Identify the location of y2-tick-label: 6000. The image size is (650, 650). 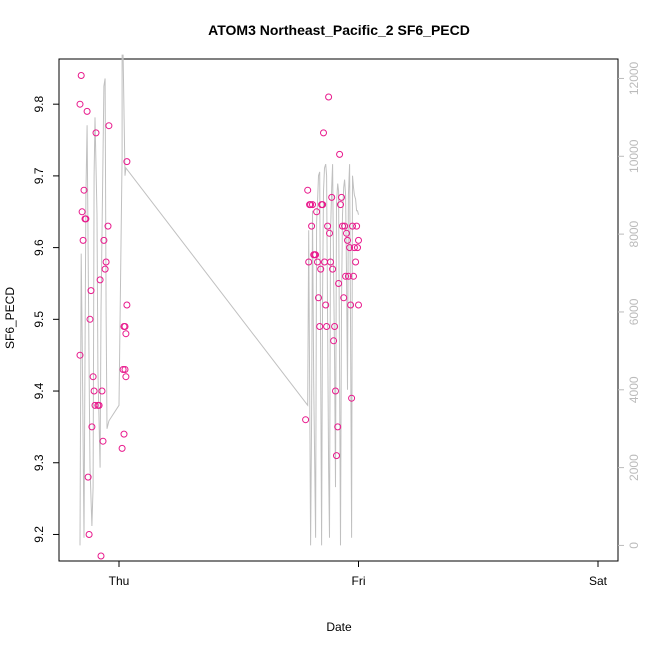
(634, 311).